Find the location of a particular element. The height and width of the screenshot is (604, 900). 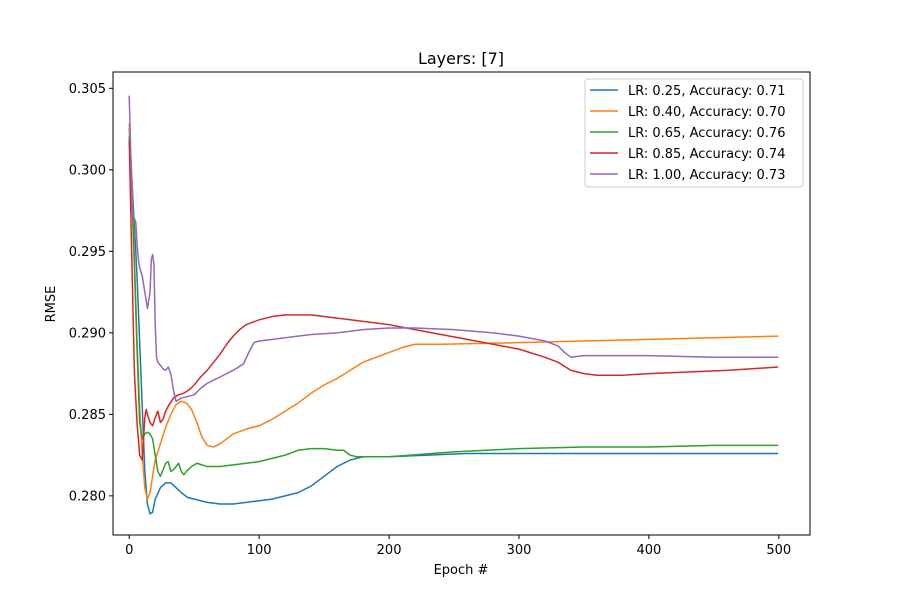

legend-box is located at coordinates (694, 133).